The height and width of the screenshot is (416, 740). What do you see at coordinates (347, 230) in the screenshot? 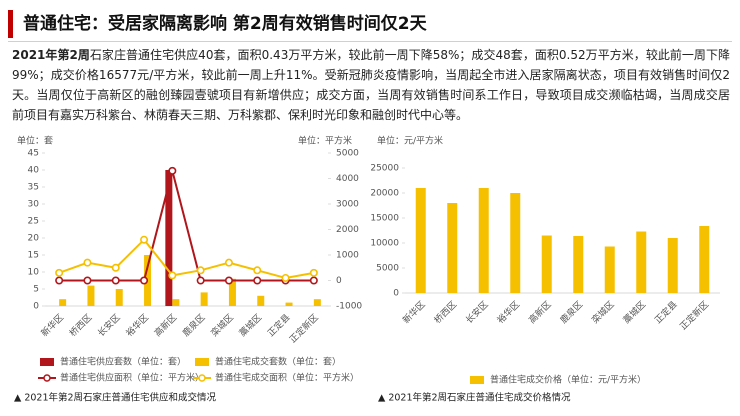
I see `y2-tick-label: 2000` at bounding box center [347, 230].